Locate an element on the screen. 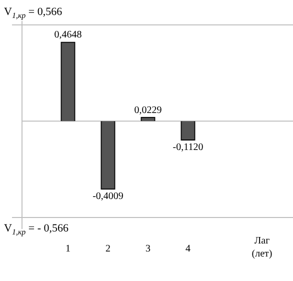  x-axis-title: Лаг (лет) is located at coordinates (262, 248).